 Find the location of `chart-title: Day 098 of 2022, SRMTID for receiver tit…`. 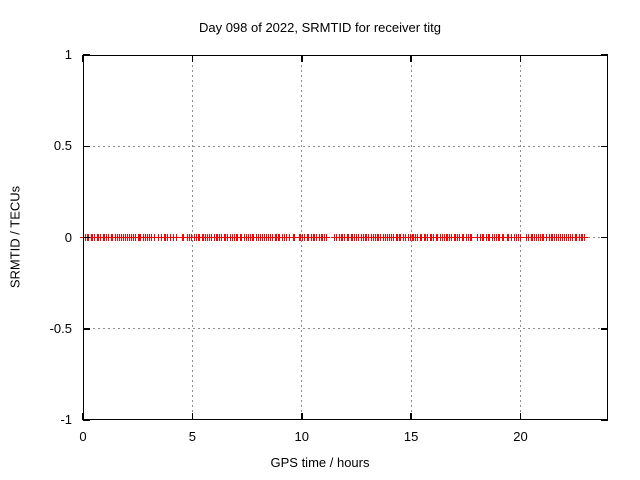

chart-title: Day 098 of 2022, SRMTID for receiver tit… is located at coordinates (320, 27).